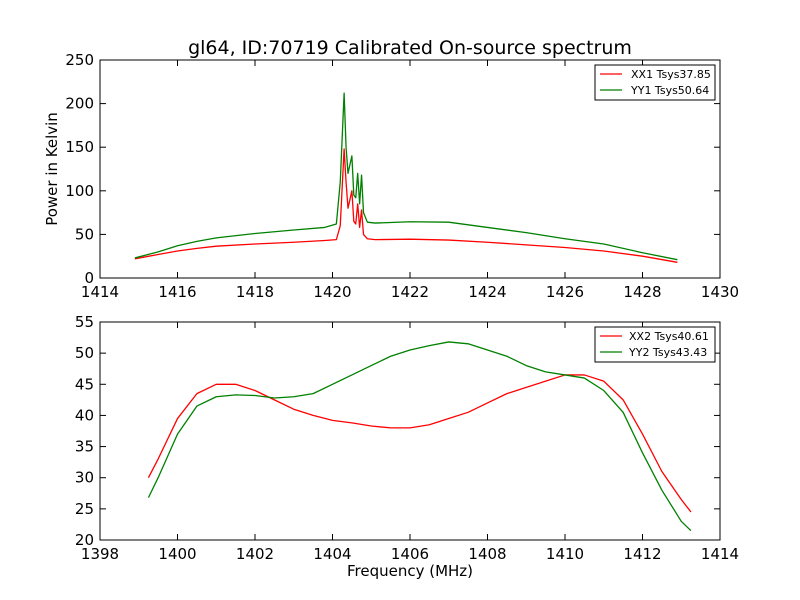 This screenshot has height=600, width=800. What do you see at coordinates (669, 336) in the screenshot?
I see `legend-label-xx2: XX2 Tsys40.61` at bounding box center [669, 336].